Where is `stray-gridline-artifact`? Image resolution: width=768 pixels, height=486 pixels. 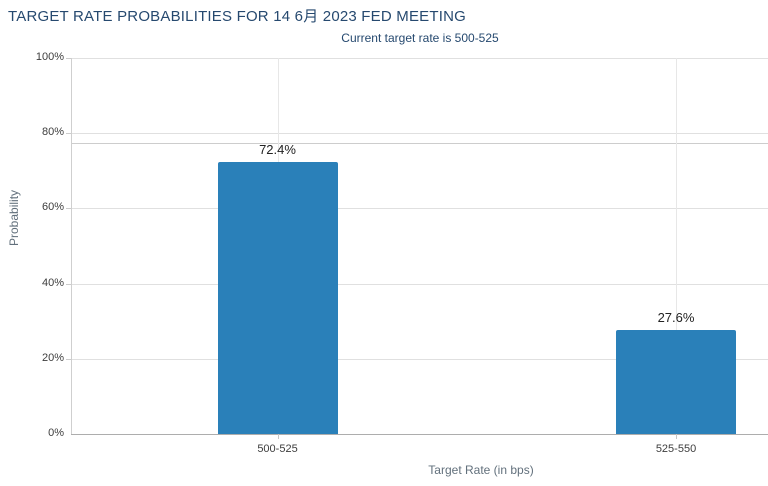 stray-gridline-artifact is located at coordinates (419, 143).